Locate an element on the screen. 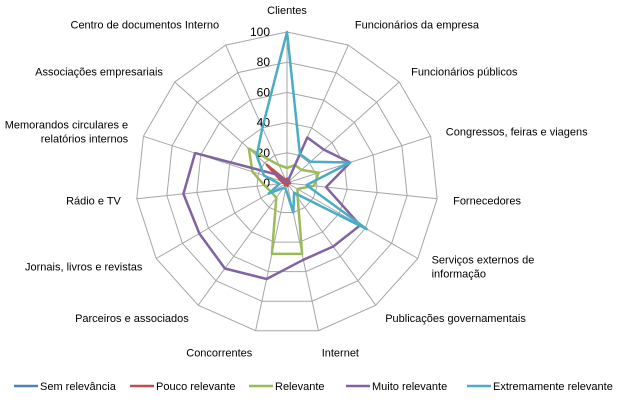  legend-label: Muito relevante is located at coordinates (409, 387).